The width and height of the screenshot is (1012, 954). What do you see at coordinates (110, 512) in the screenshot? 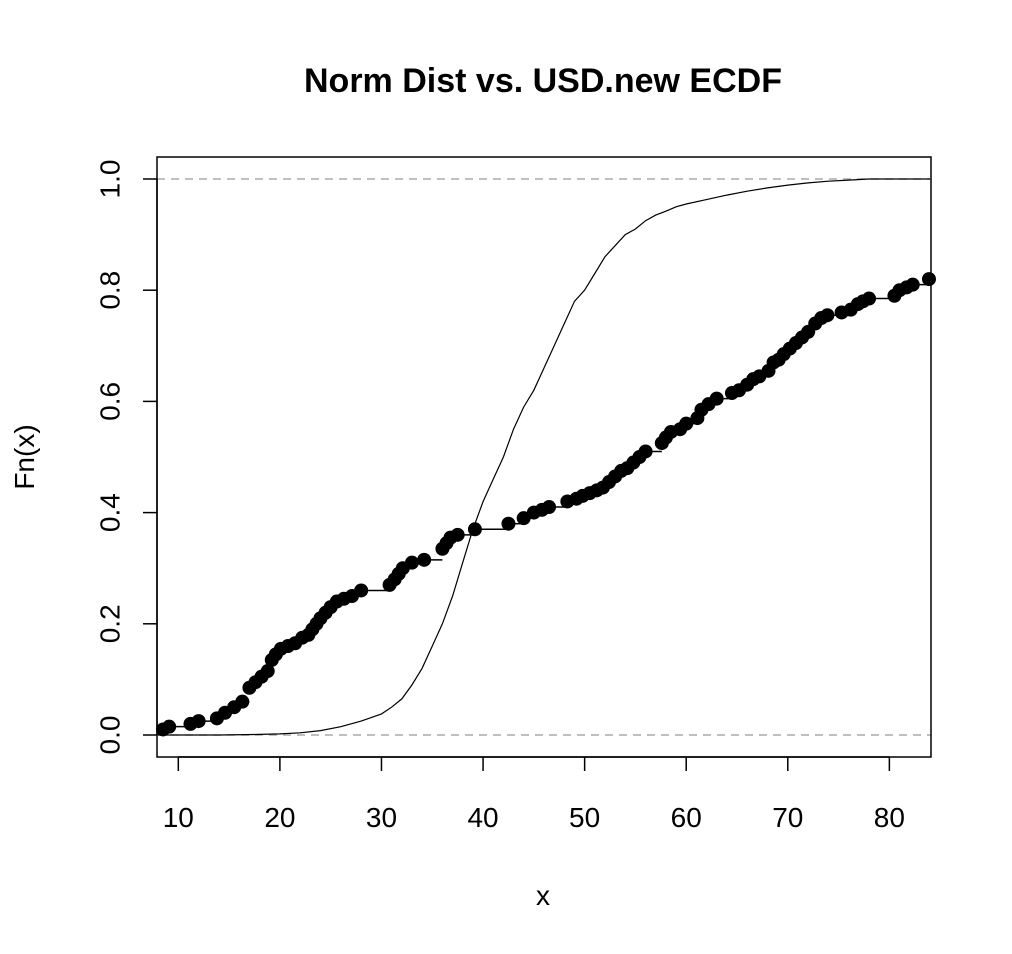
I see `y-tick-label: 0.4` at bounding box center [110, 512].